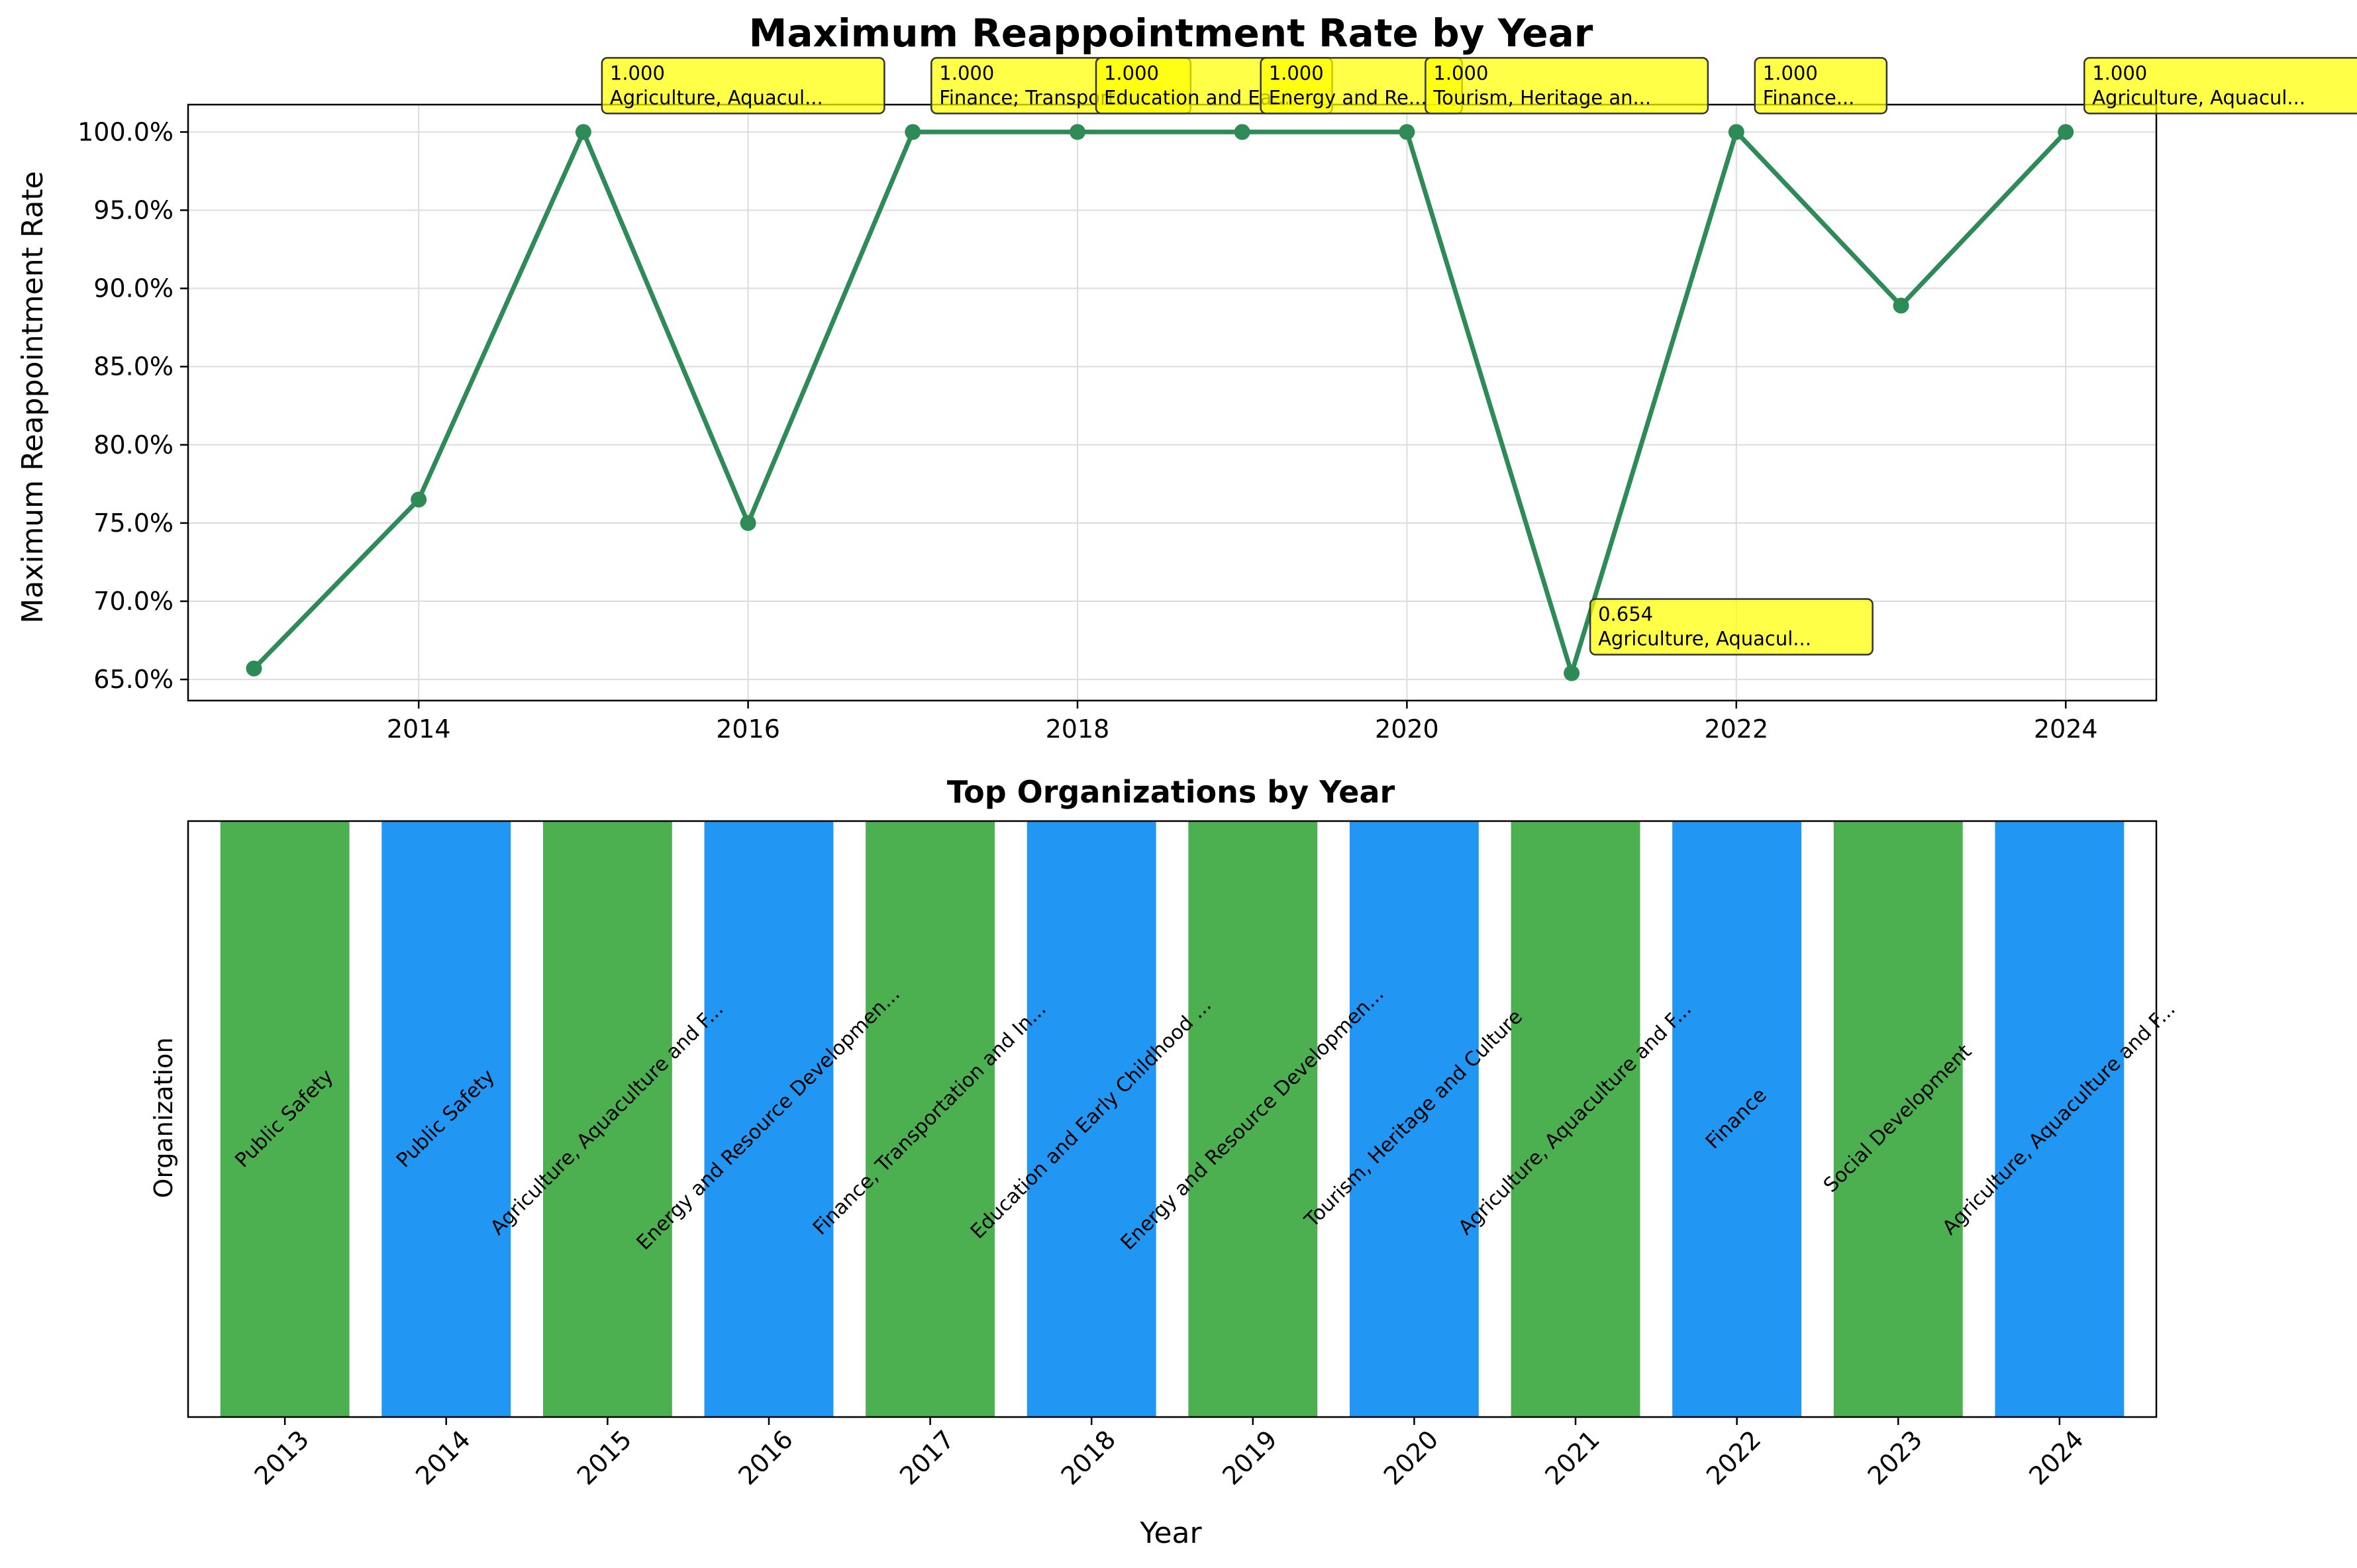  Describe the element at coordinates (133, 288) in the screenshot. I see `y-tick-label: 90.0%` at that location.